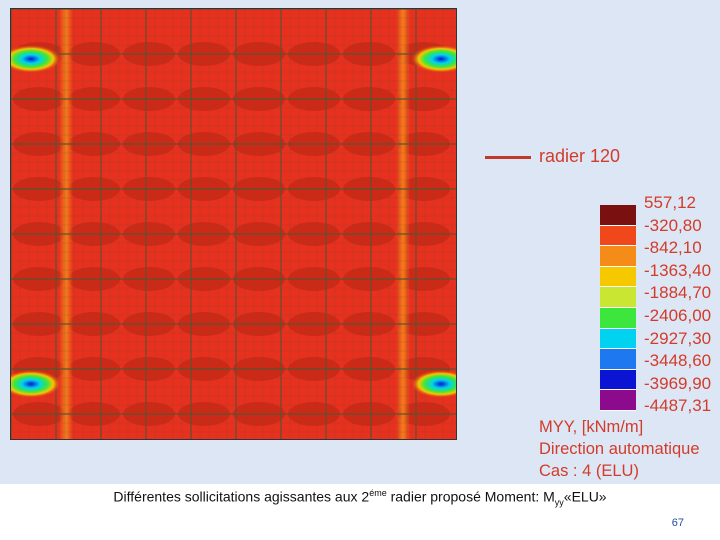 The height and width of the screenshot is (540, 720). What do you see at coordinates (433, 59) in the screenshot?
I see `hotspot-top-right` at bounding box center [433, 59].